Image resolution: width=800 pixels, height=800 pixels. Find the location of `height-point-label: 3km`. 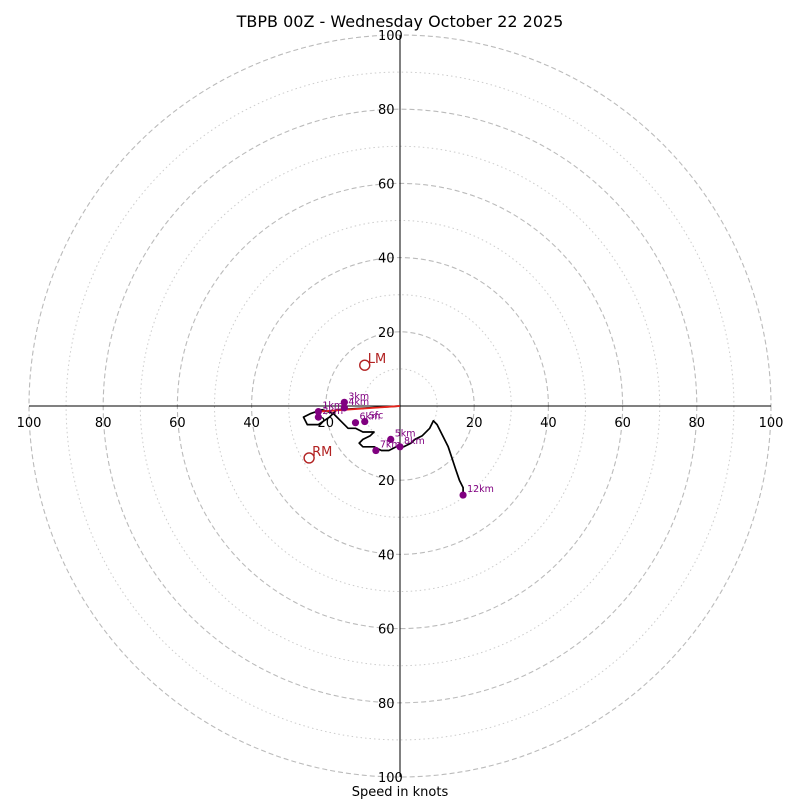

height-point-label: 3km is located at coordinates (358, 396).